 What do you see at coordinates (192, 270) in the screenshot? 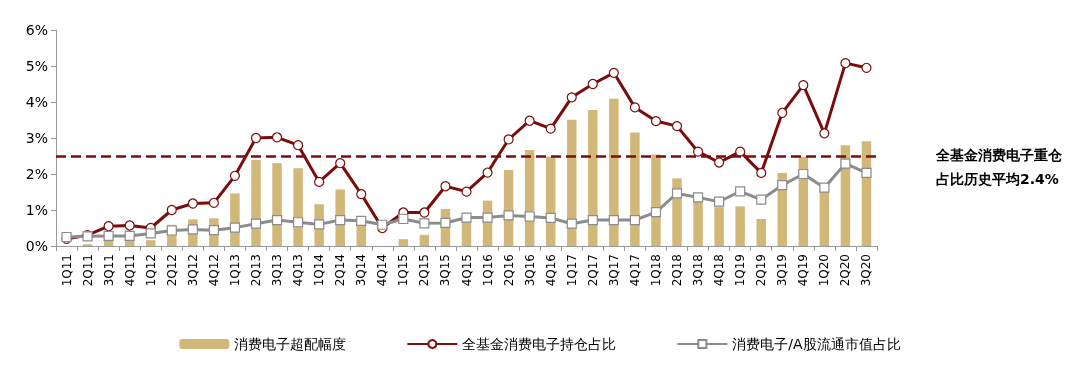
I see `x-tick-label: 3Q12` at bounding box center [192, 270].